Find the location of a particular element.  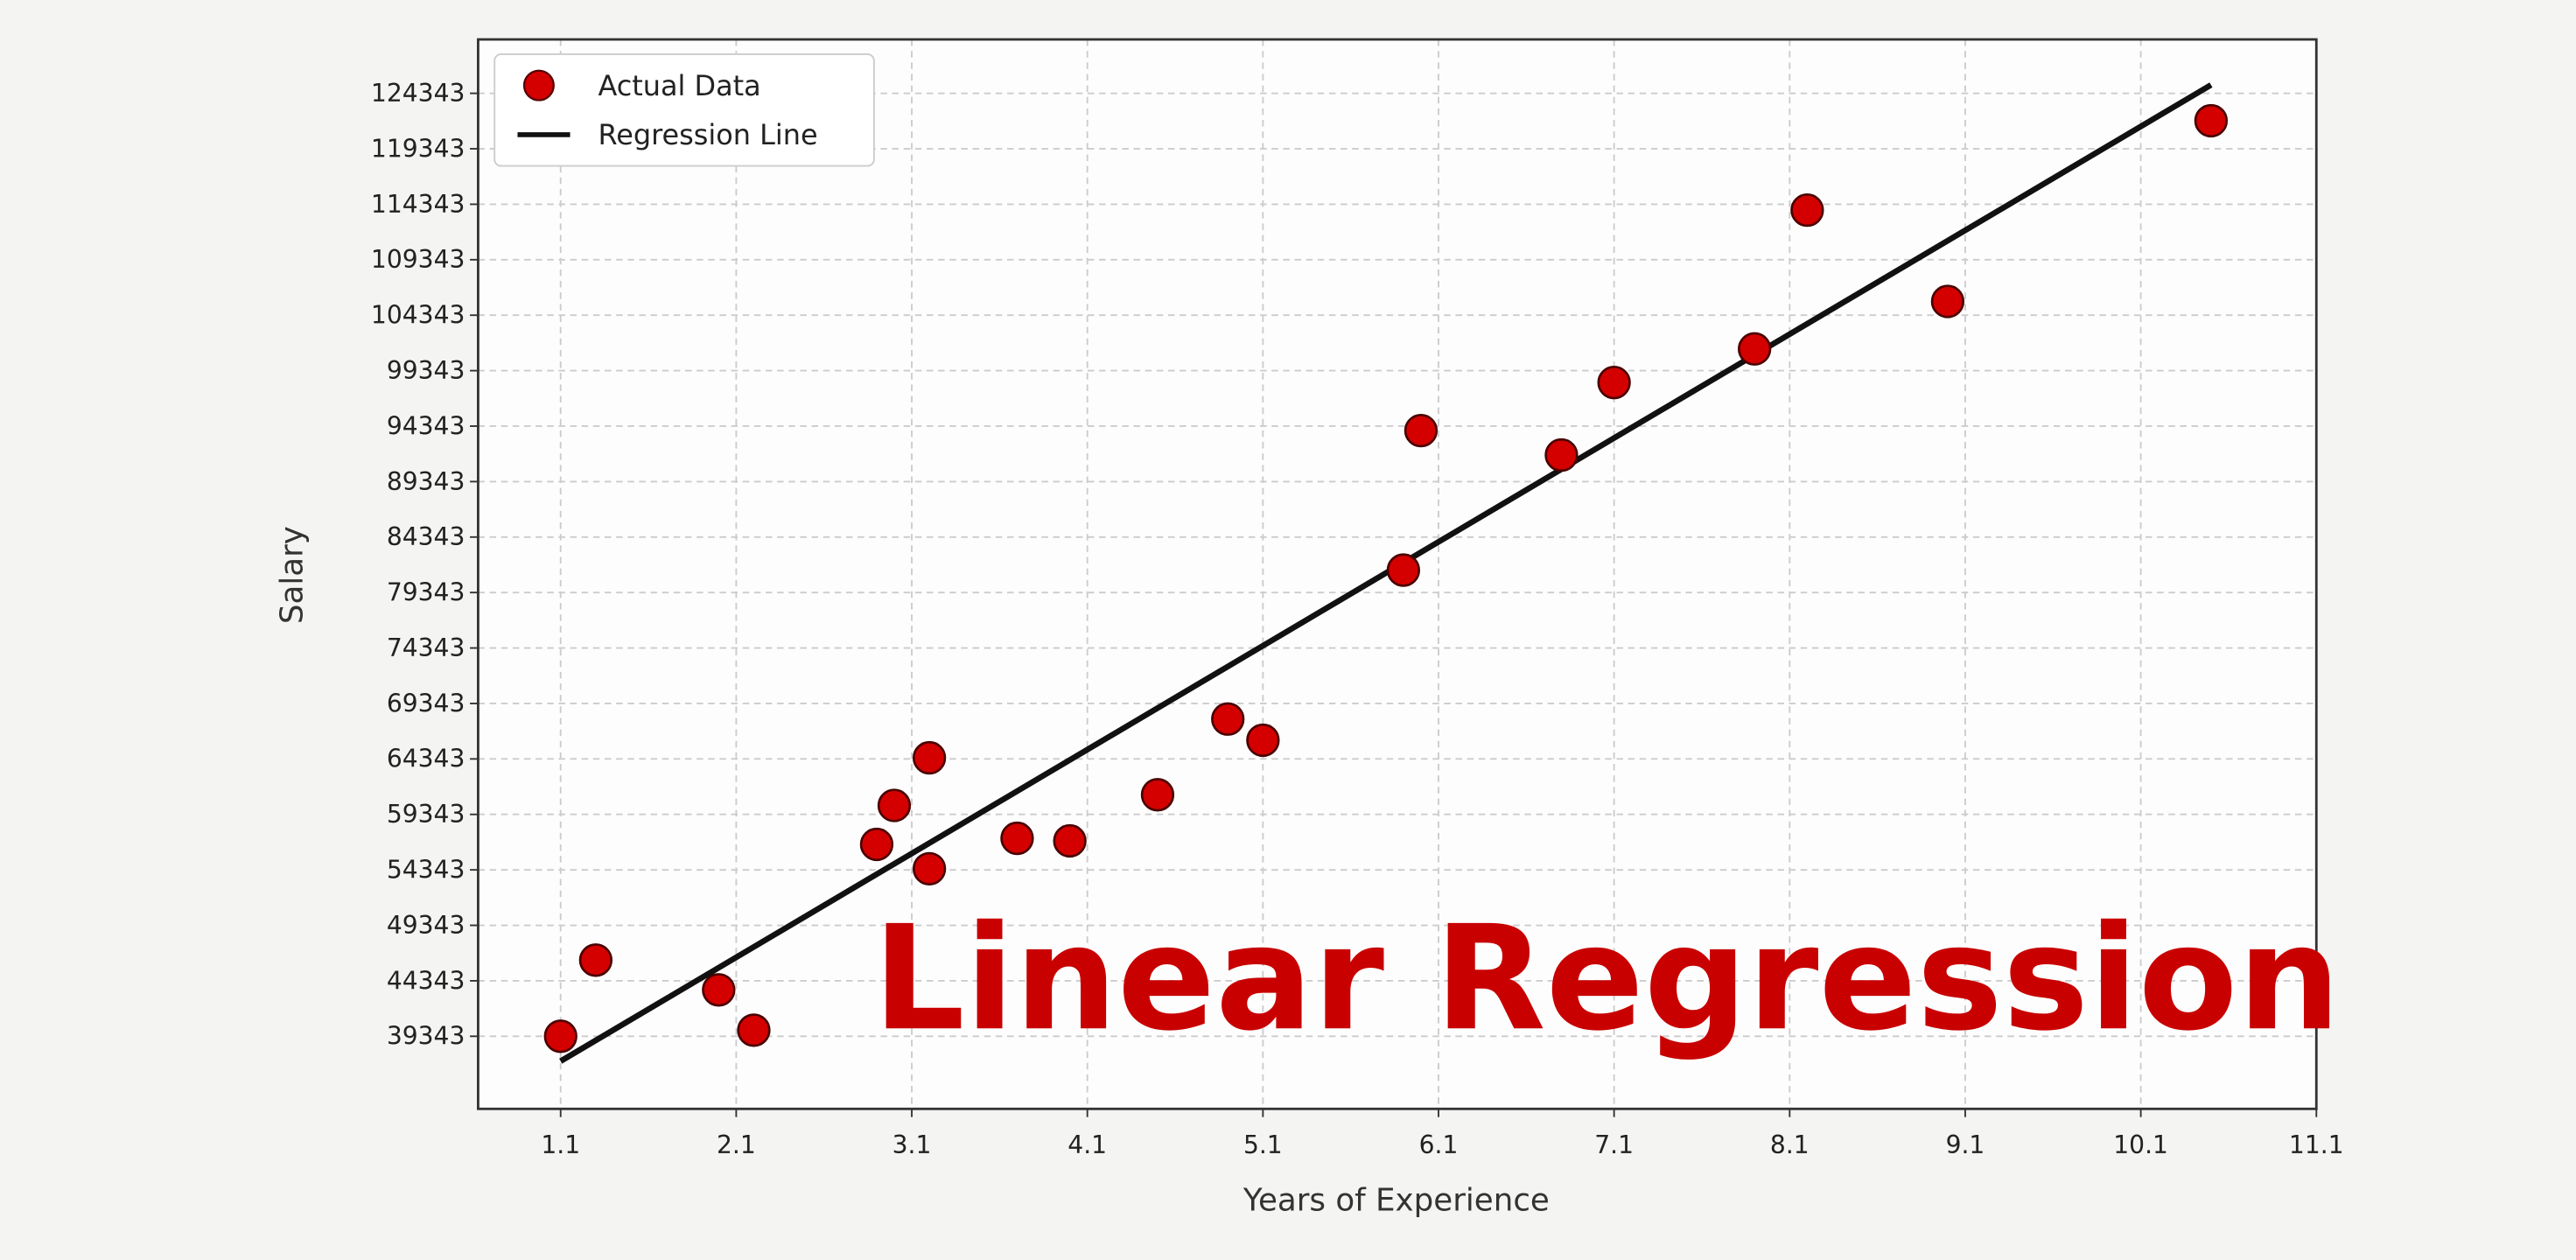

y-tick-label: 94343 is located at coordinates (426, 425).